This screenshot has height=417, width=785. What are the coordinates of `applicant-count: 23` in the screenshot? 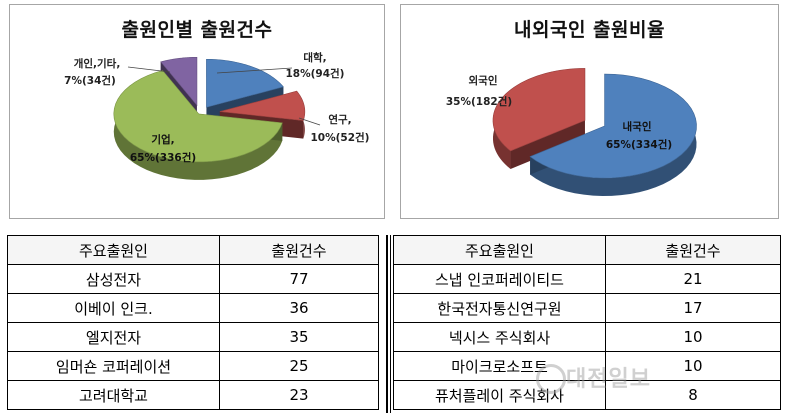 It's located at (299, 395).